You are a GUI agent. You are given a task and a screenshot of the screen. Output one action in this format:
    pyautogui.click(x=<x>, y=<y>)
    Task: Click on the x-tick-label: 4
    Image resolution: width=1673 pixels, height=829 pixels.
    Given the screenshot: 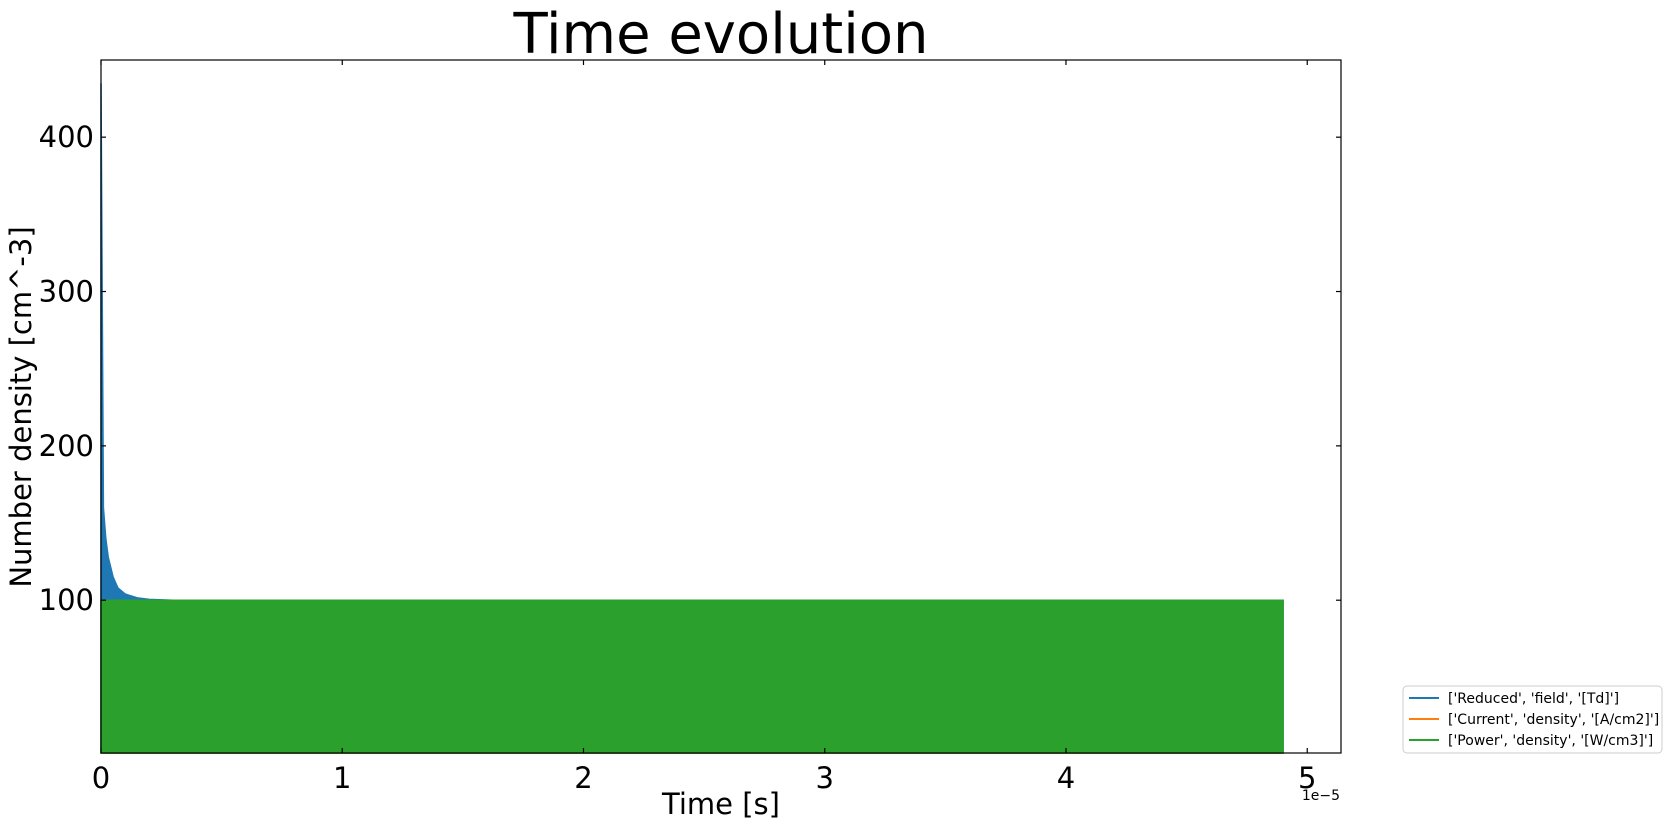 What is the action you would take?
    pyautogui.click(x=1066, y=778)
    